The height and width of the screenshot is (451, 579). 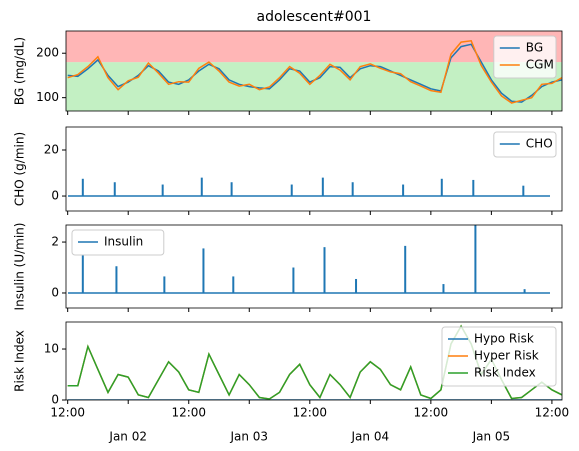 What do you see at coordinates (248, 437) in the screenshot?
I see `x-tick-label: Jan 03` at bounding box center [248, 437].